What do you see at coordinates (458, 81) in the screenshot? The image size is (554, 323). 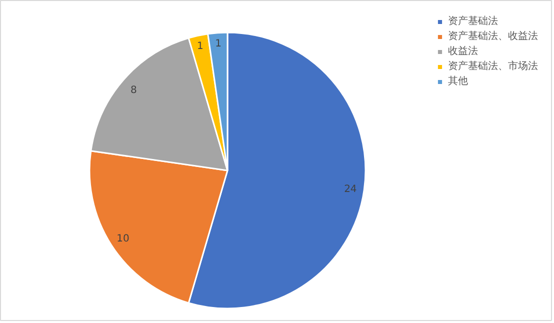 I see `legend-label: 其他` at bounding box center [458, 81].